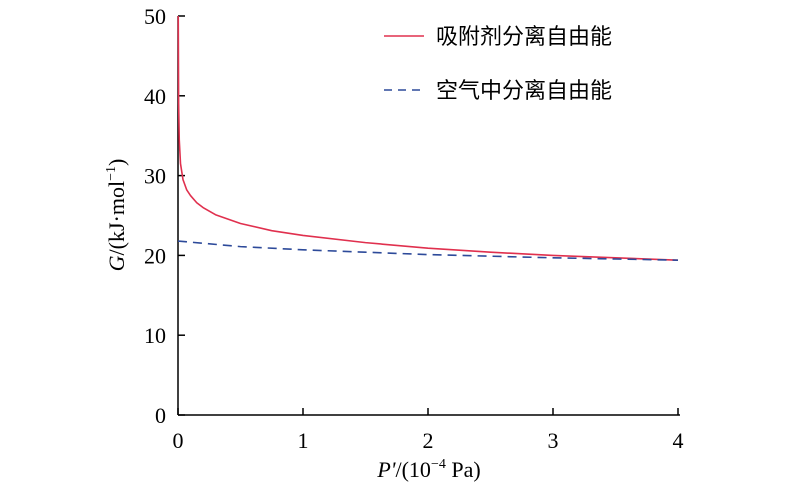  What do you see at coordinates (155, 335) in the screenshot?
I see `y-tick-label: 10` at bounding box center [155, 335].